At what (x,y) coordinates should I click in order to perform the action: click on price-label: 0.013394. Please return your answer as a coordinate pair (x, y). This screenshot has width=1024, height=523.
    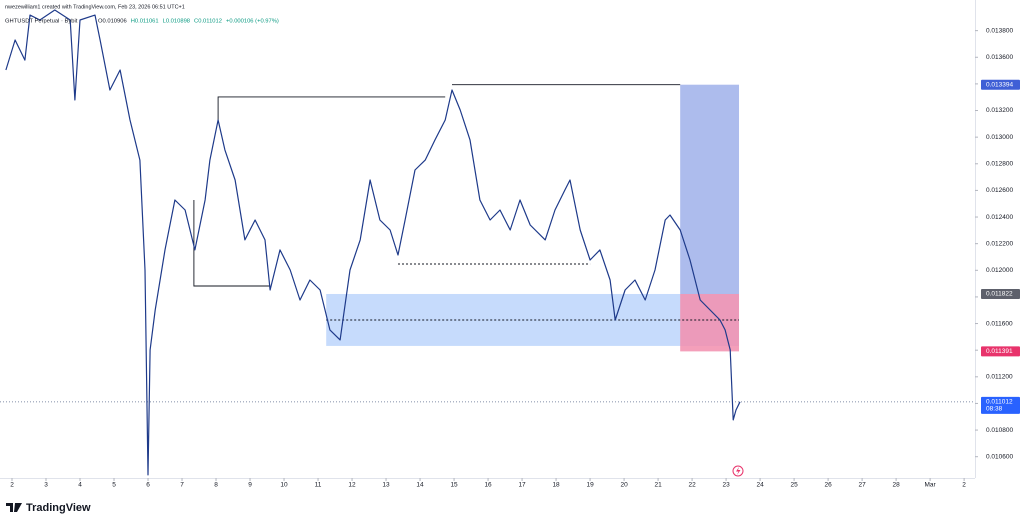
    Looking at the image, I should click on (999, 84).